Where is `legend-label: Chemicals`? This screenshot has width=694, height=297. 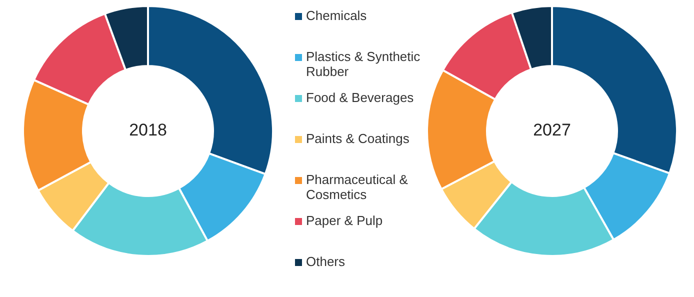 legend-label: Chemicals is located at coordinates (336, 15).